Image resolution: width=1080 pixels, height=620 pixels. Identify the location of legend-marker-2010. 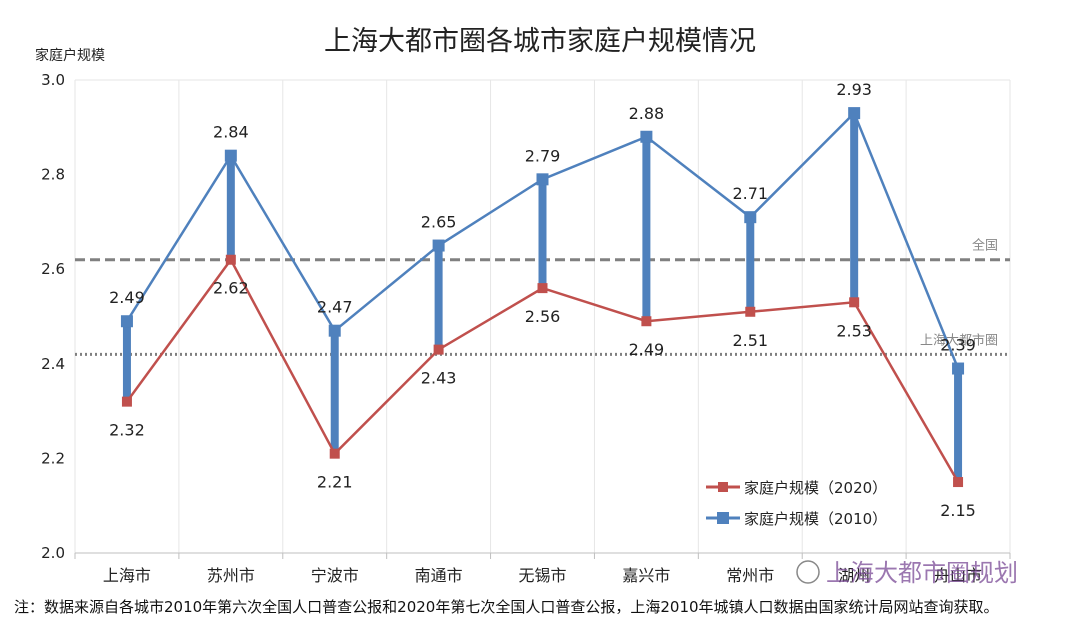
(723, 518).